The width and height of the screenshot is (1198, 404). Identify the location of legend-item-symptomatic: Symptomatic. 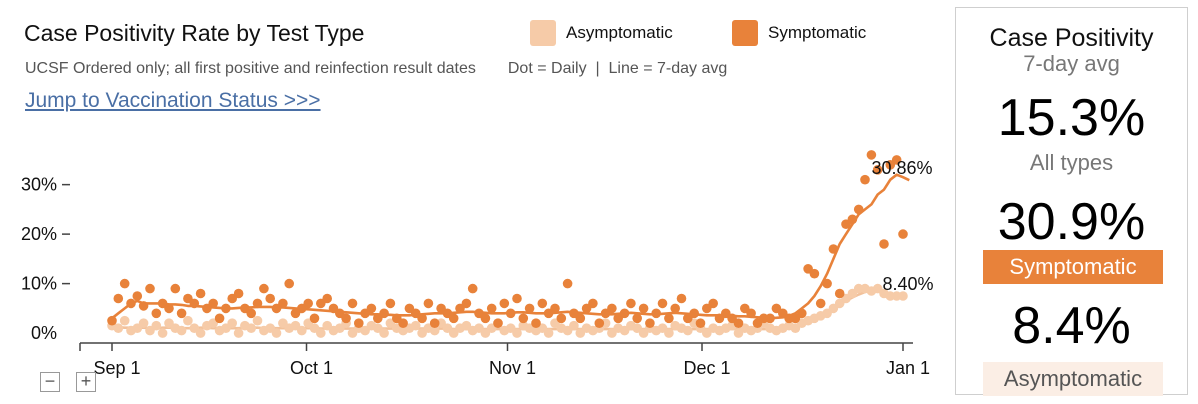
(799, 33).